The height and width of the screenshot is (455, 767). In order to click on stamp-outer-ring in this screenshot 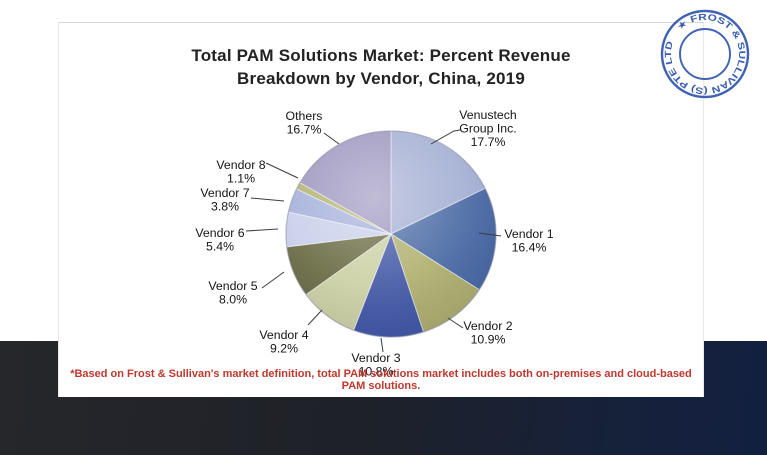, I will do `click(705, 54)`.